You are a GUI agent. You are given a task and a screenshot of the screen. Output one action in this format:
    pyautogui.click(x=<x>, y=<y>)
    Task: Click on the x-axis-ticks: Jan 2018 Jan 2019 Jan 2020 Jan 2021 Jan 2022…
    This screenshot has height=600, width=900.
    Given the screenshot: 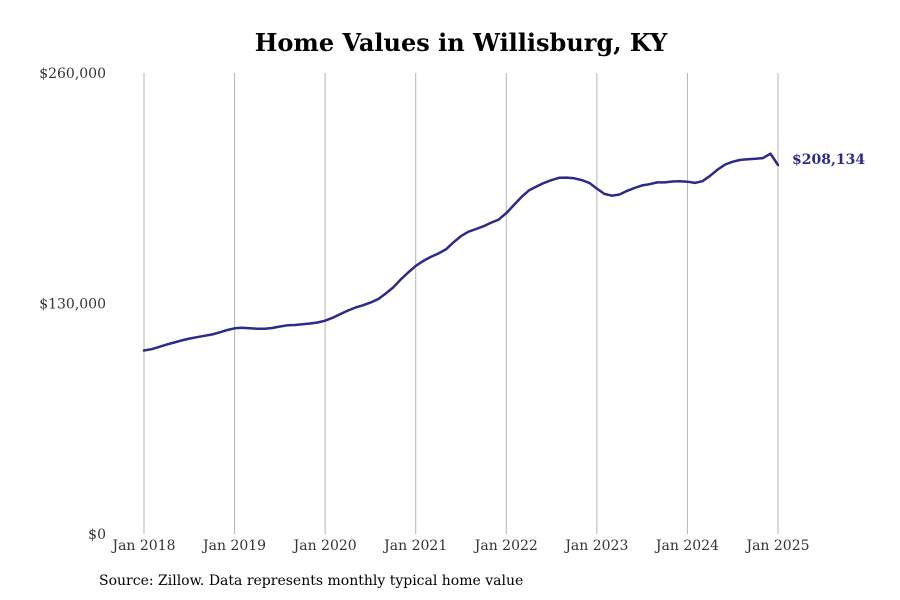 What is the action you would take?
    pyautogui.click(x=459, y=546)
    